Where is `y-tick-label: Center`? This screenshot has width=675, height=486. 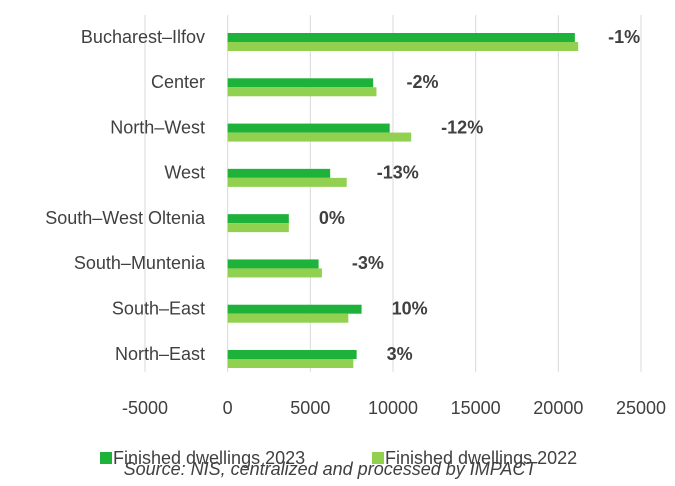 y-tick-label: Center is located at coordinates (178, 82).